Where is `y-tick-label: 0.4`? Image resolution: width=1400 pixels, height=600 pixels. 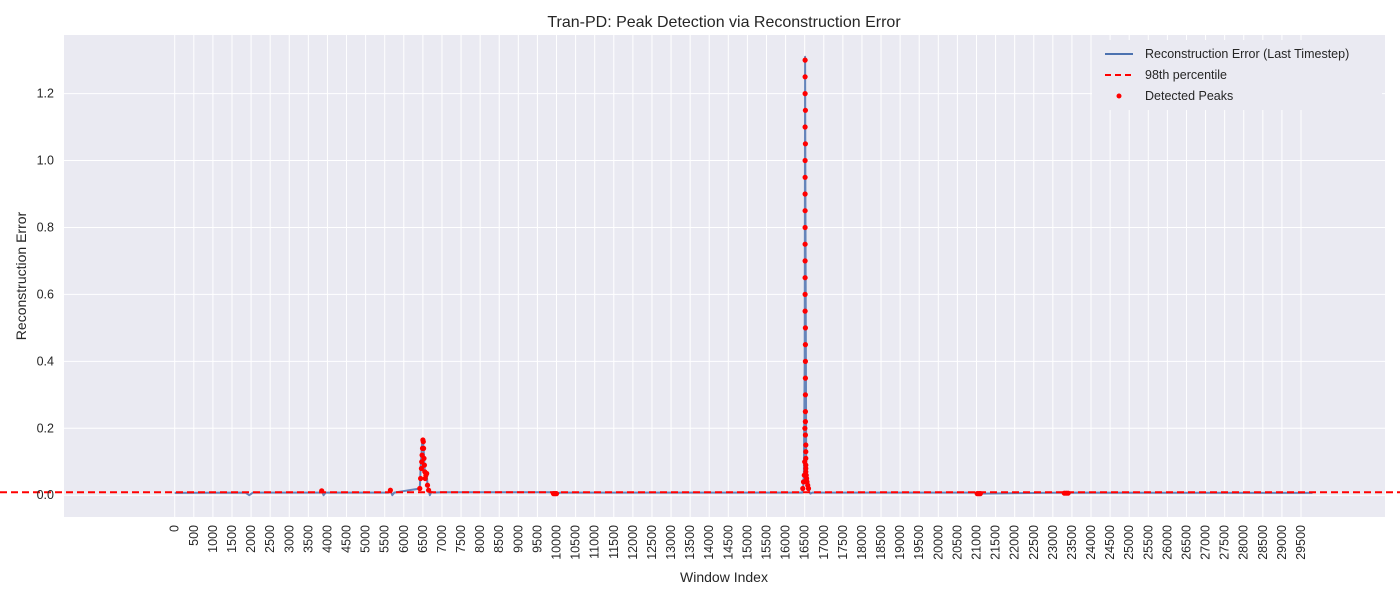 y-tick-label: 0.4 is located at coordinates (45, 361).